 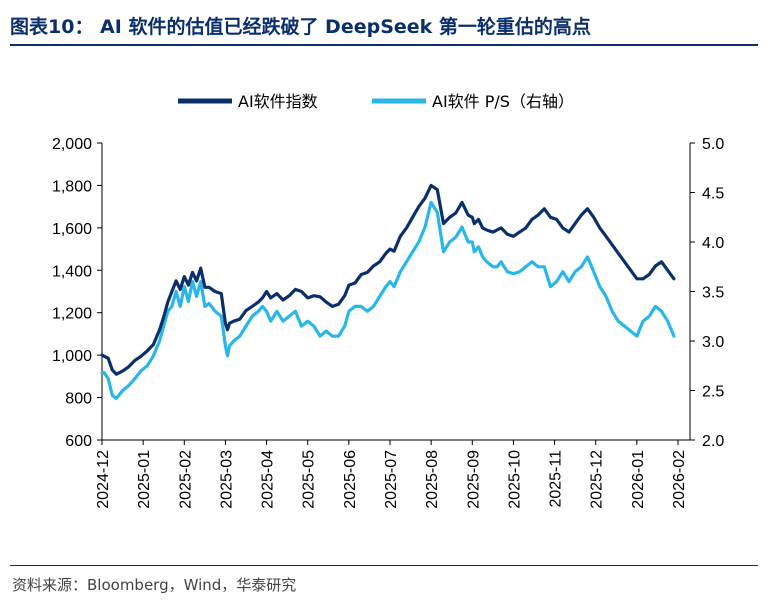 I want to click on x-tick-label: 2025-06, so click(x=350, y=479).